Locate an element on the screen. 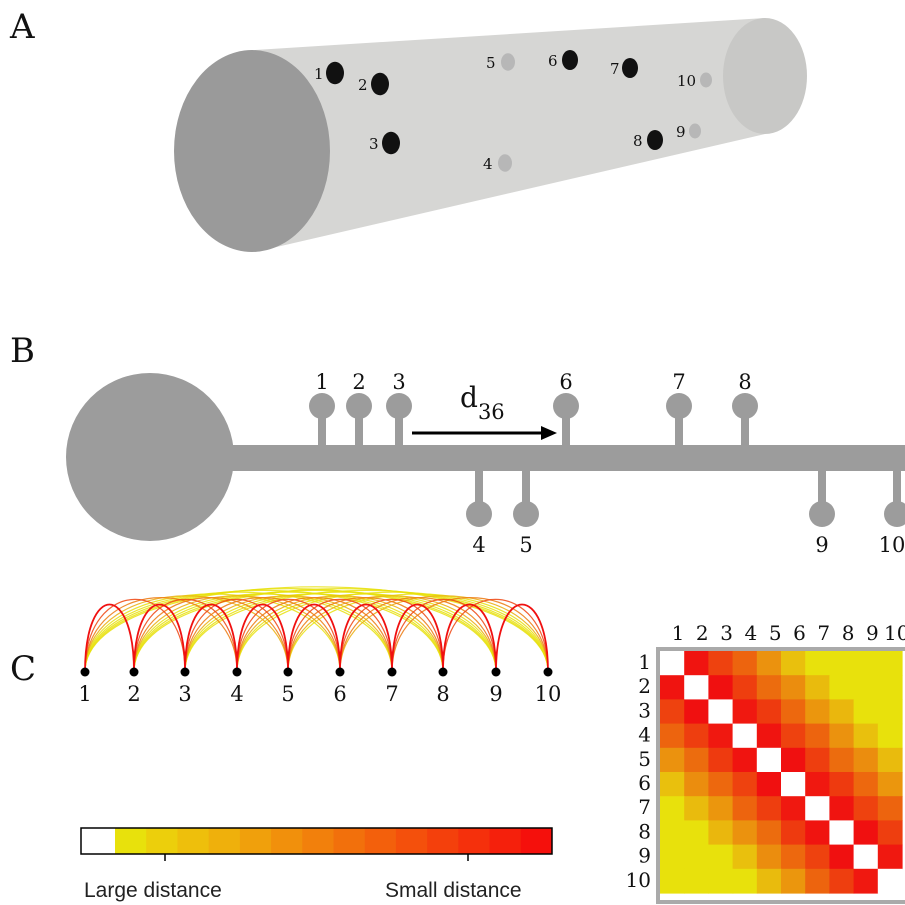 This screenshot has height=905, width=905. matrix-row-label-3: 3 is located at coordinates (644, 710).